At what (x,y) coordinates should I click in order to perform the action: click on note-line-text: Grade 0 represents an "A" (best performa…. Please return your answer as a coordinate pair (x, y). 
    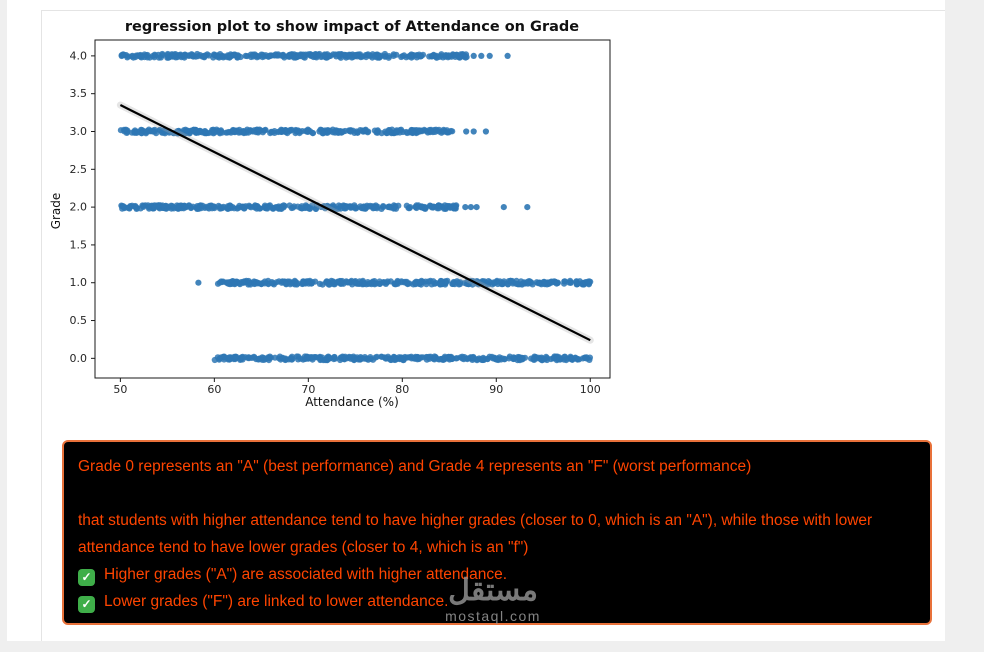
    Looking at the image, I should click on (415, 466).